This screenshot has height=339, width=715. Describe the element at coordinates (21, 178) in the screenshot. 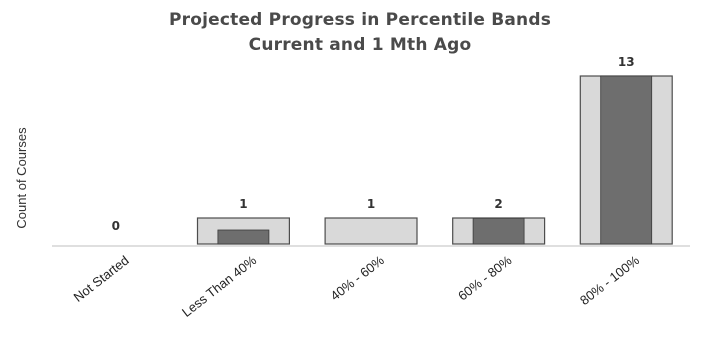

I see `y-axis-label: Count of Courses` at that location.